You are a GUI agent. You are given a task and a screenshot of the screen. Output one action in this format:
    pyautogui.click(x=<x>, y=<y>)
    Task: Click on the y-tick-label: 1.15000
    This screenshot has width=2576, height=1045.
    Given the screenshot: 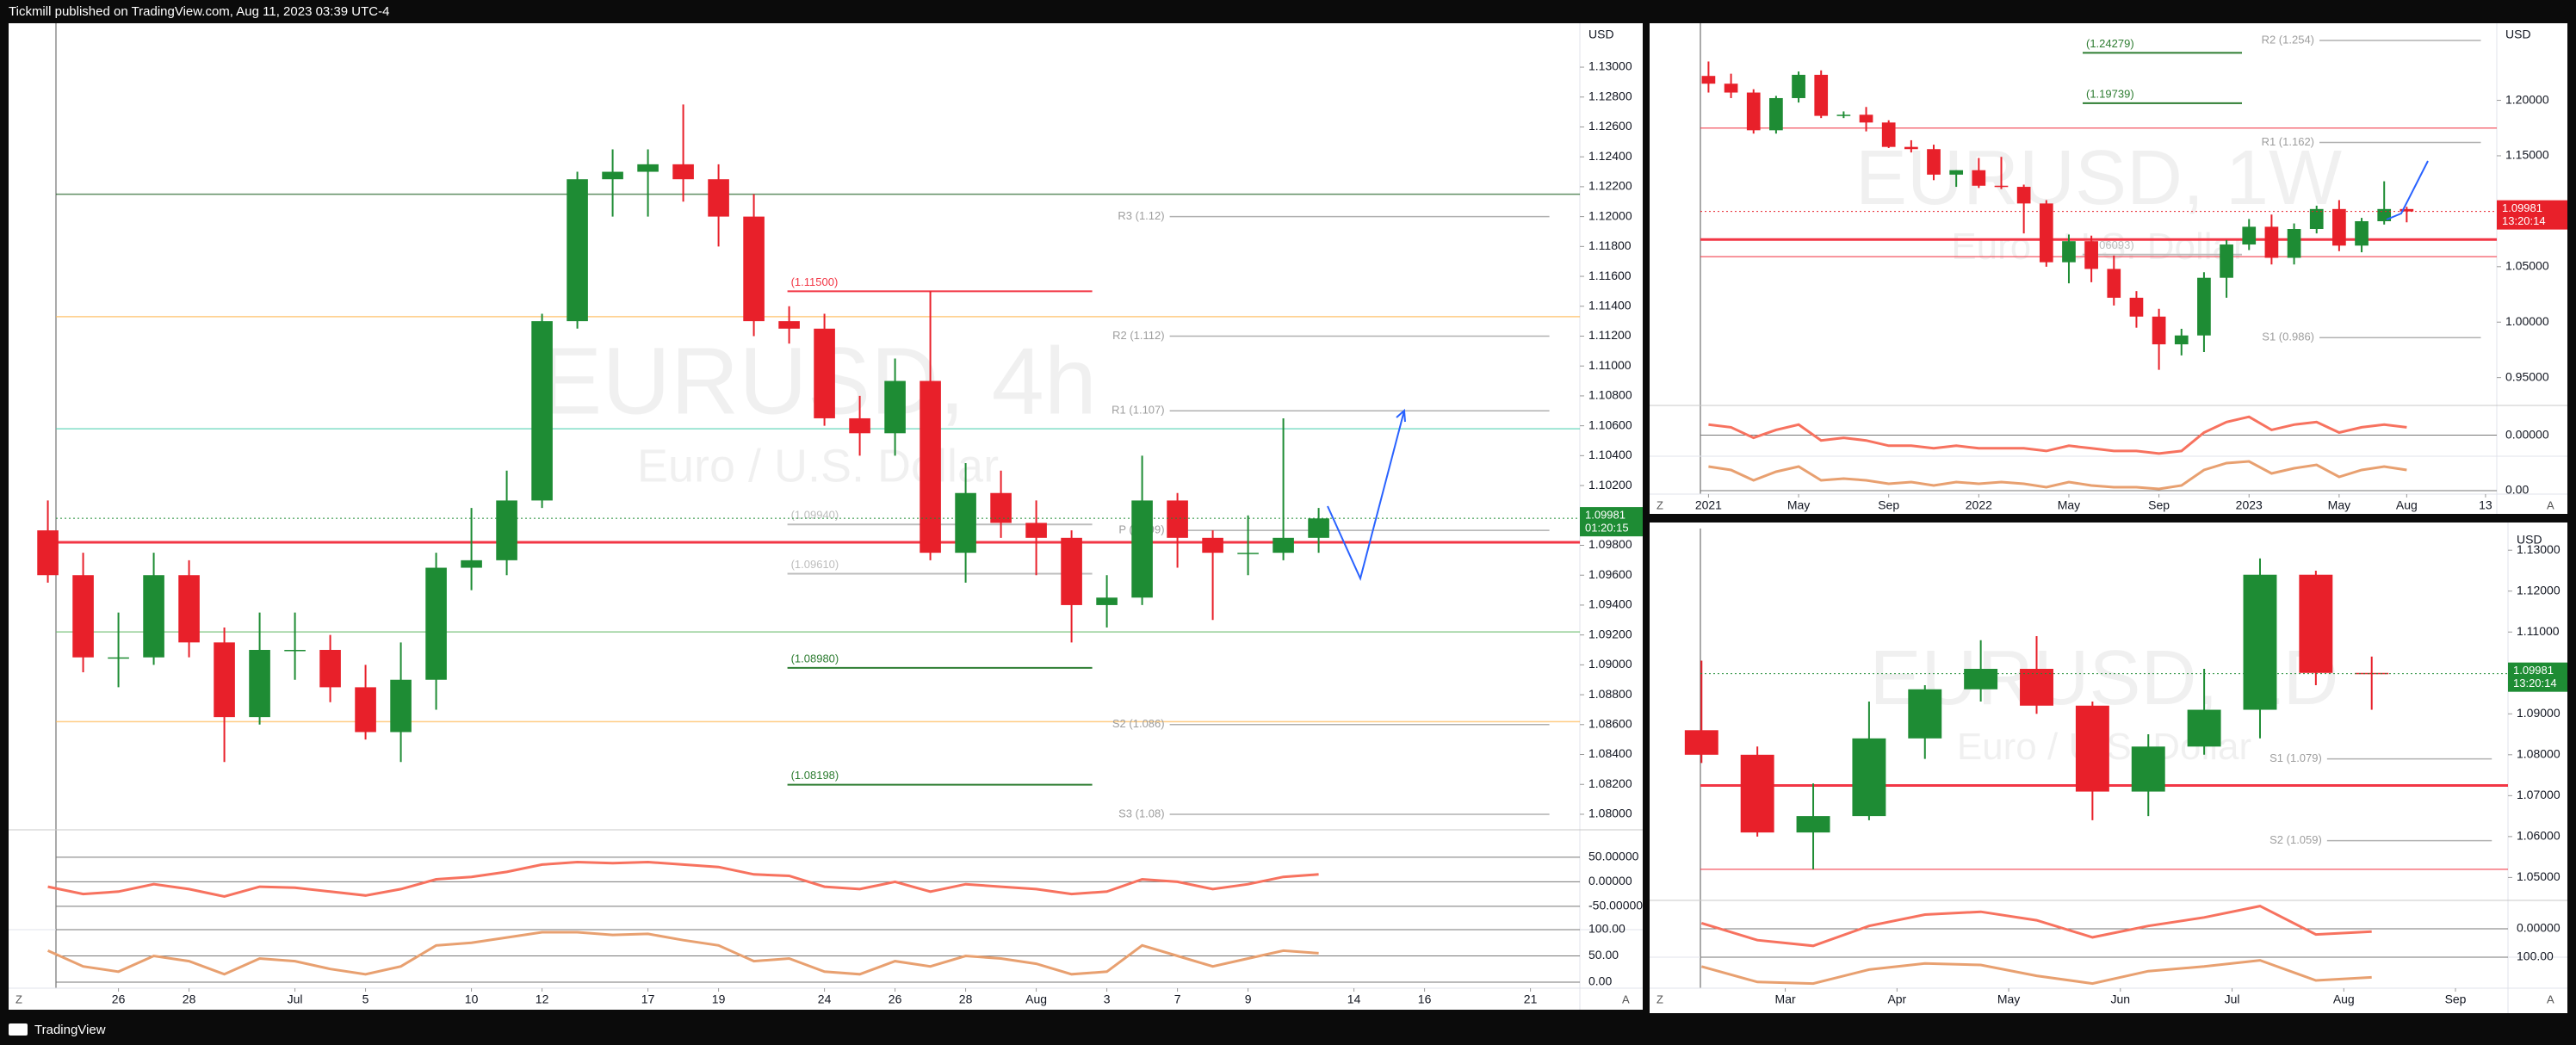 What is the action you would take?
    pyautogui.click(x=2527, y=155)
    